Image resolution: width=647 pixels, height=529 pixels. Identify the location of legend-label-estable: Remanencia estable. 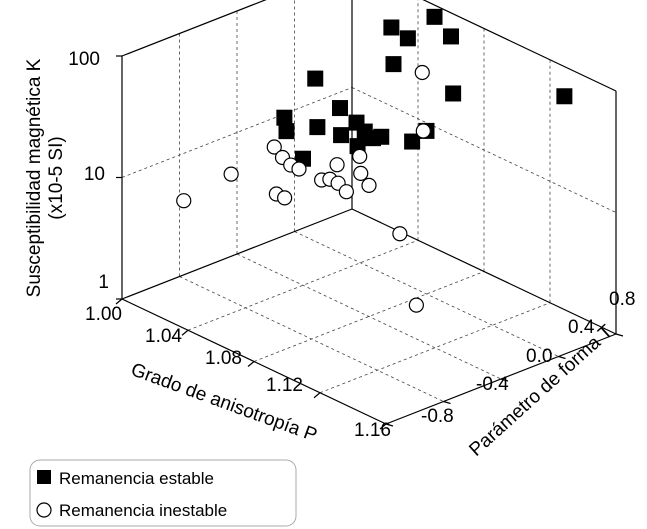
(136, 478).